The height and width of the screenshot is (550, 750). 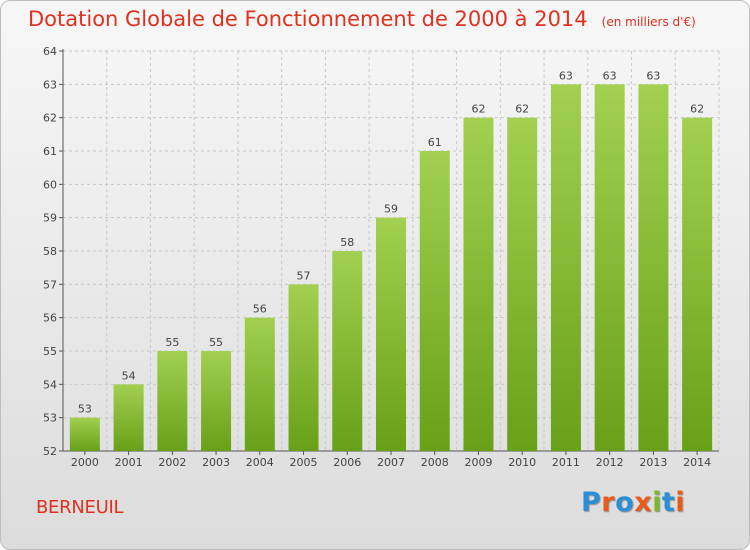 I want to click on data-label: 53, so click(x=85, y=409).